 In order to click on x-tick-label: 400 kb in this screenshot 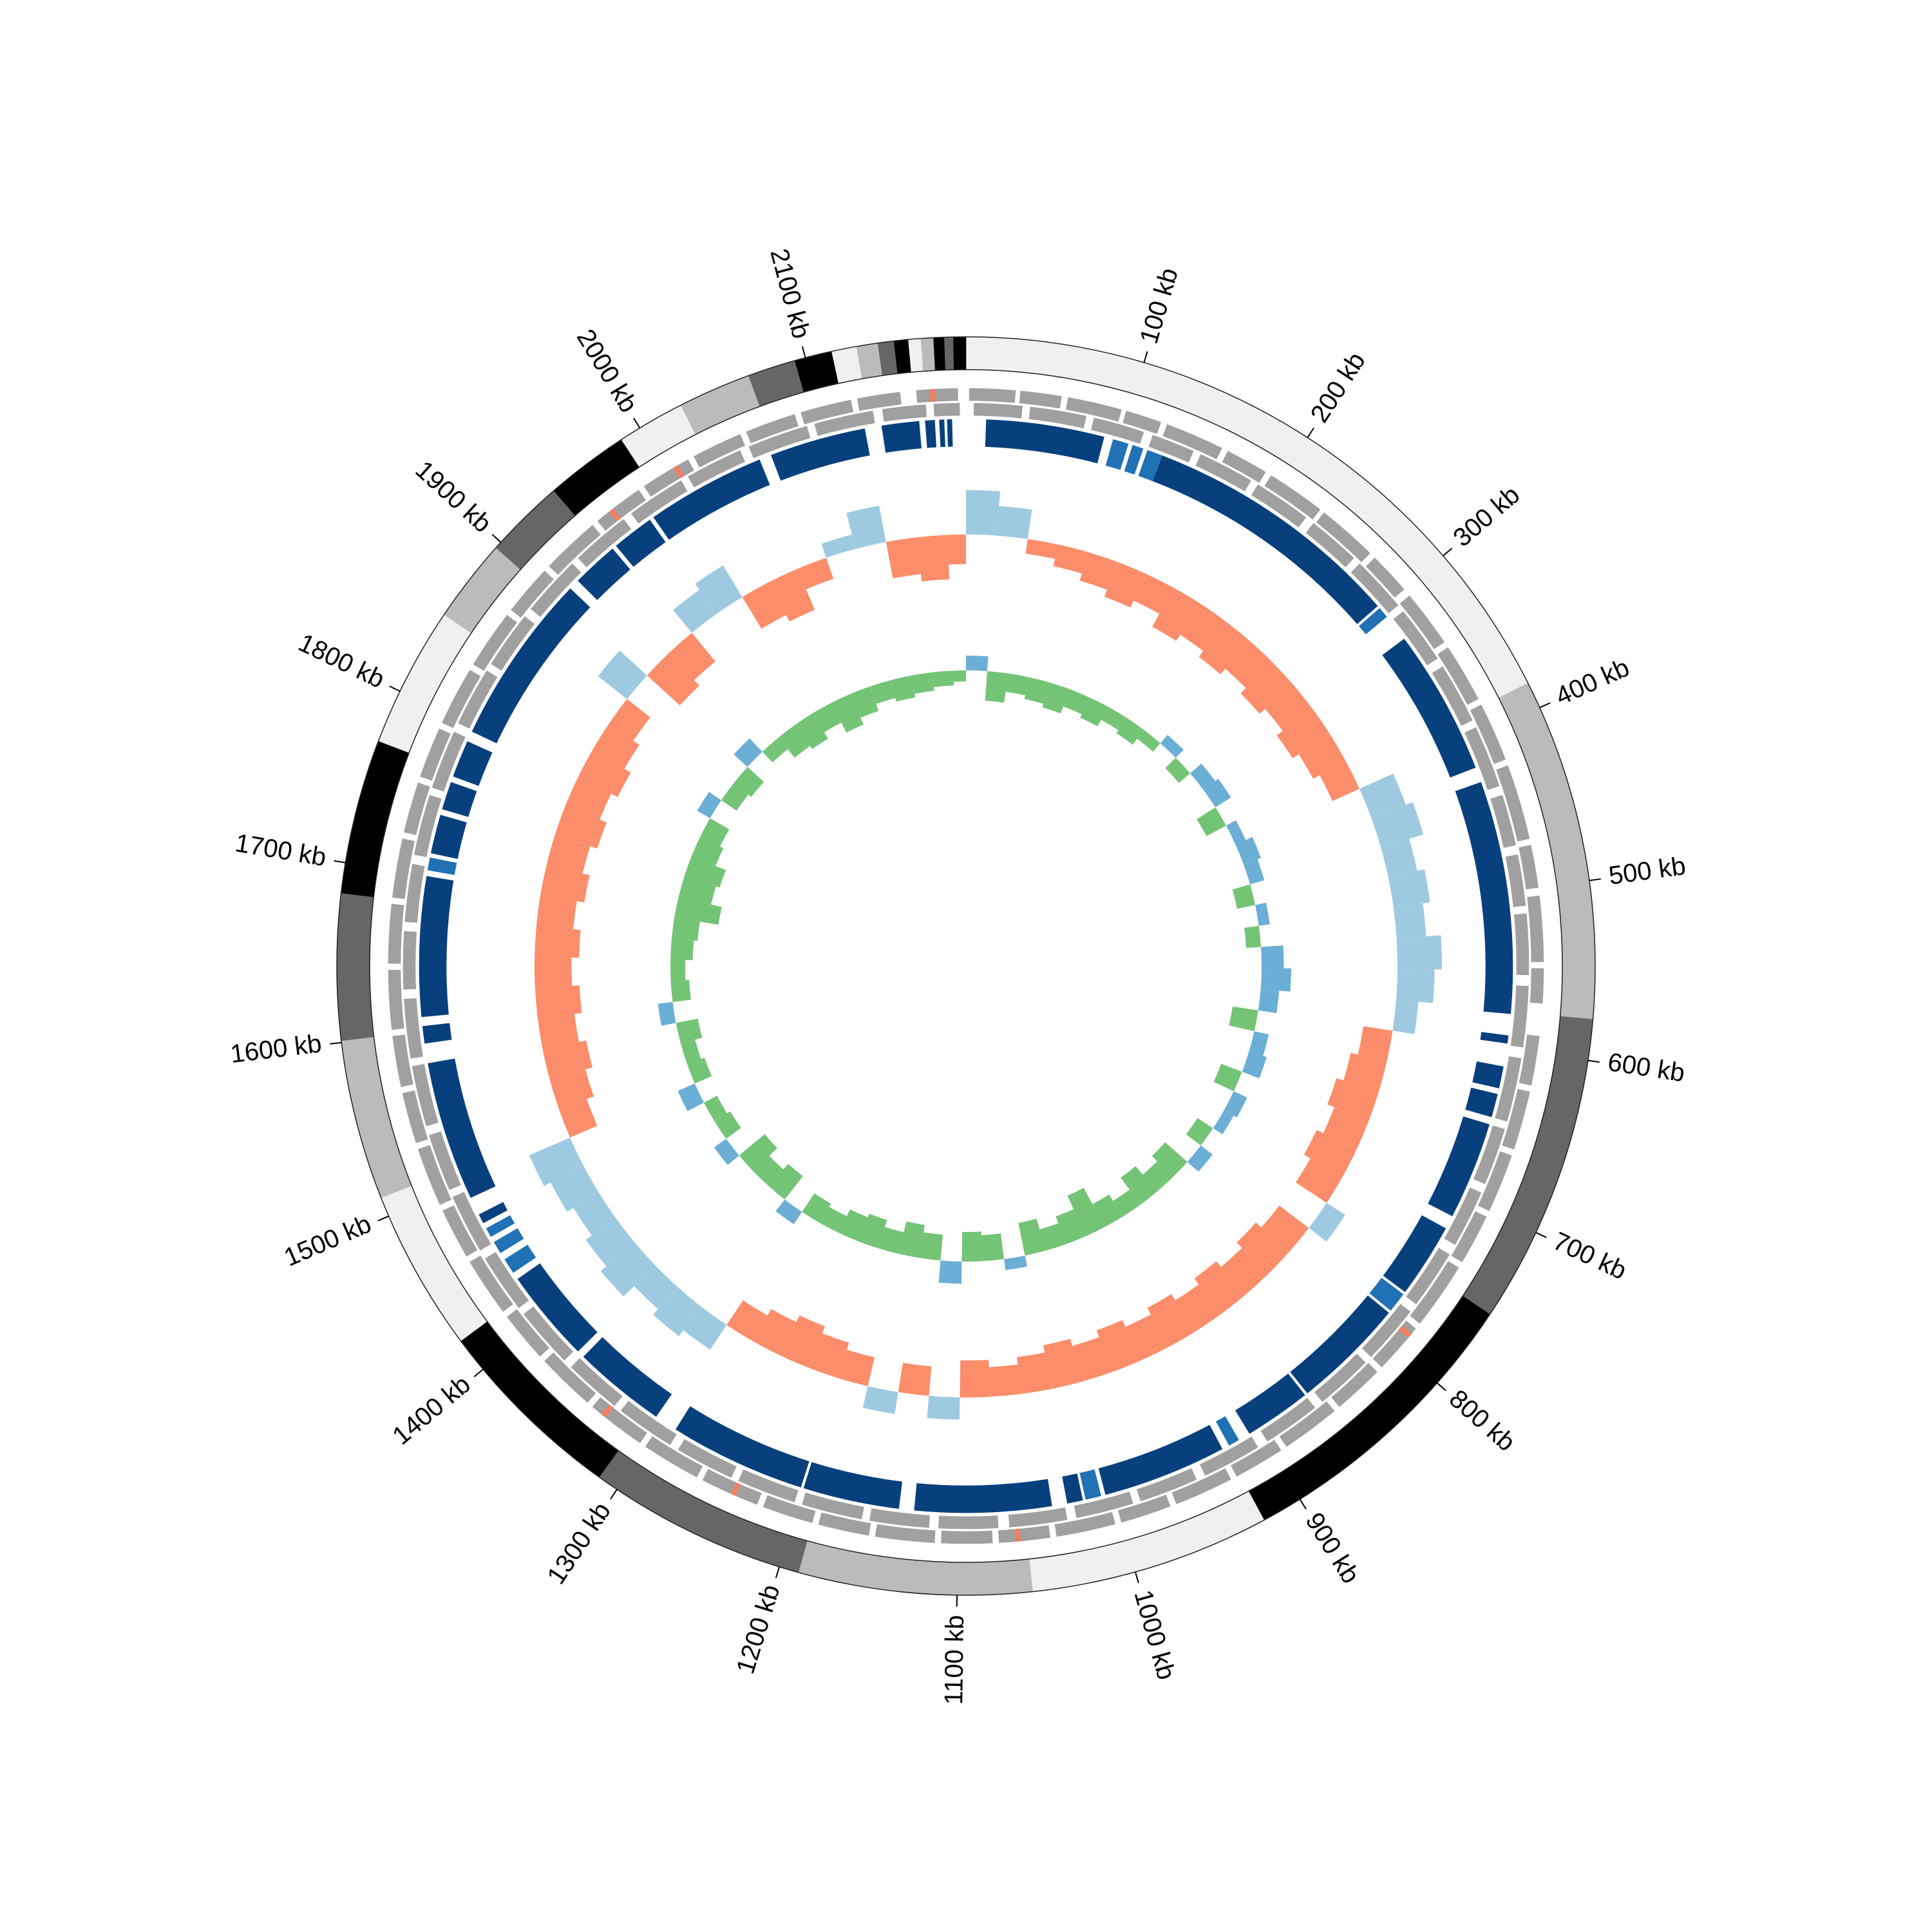, I will do `click(1593, 682)`.